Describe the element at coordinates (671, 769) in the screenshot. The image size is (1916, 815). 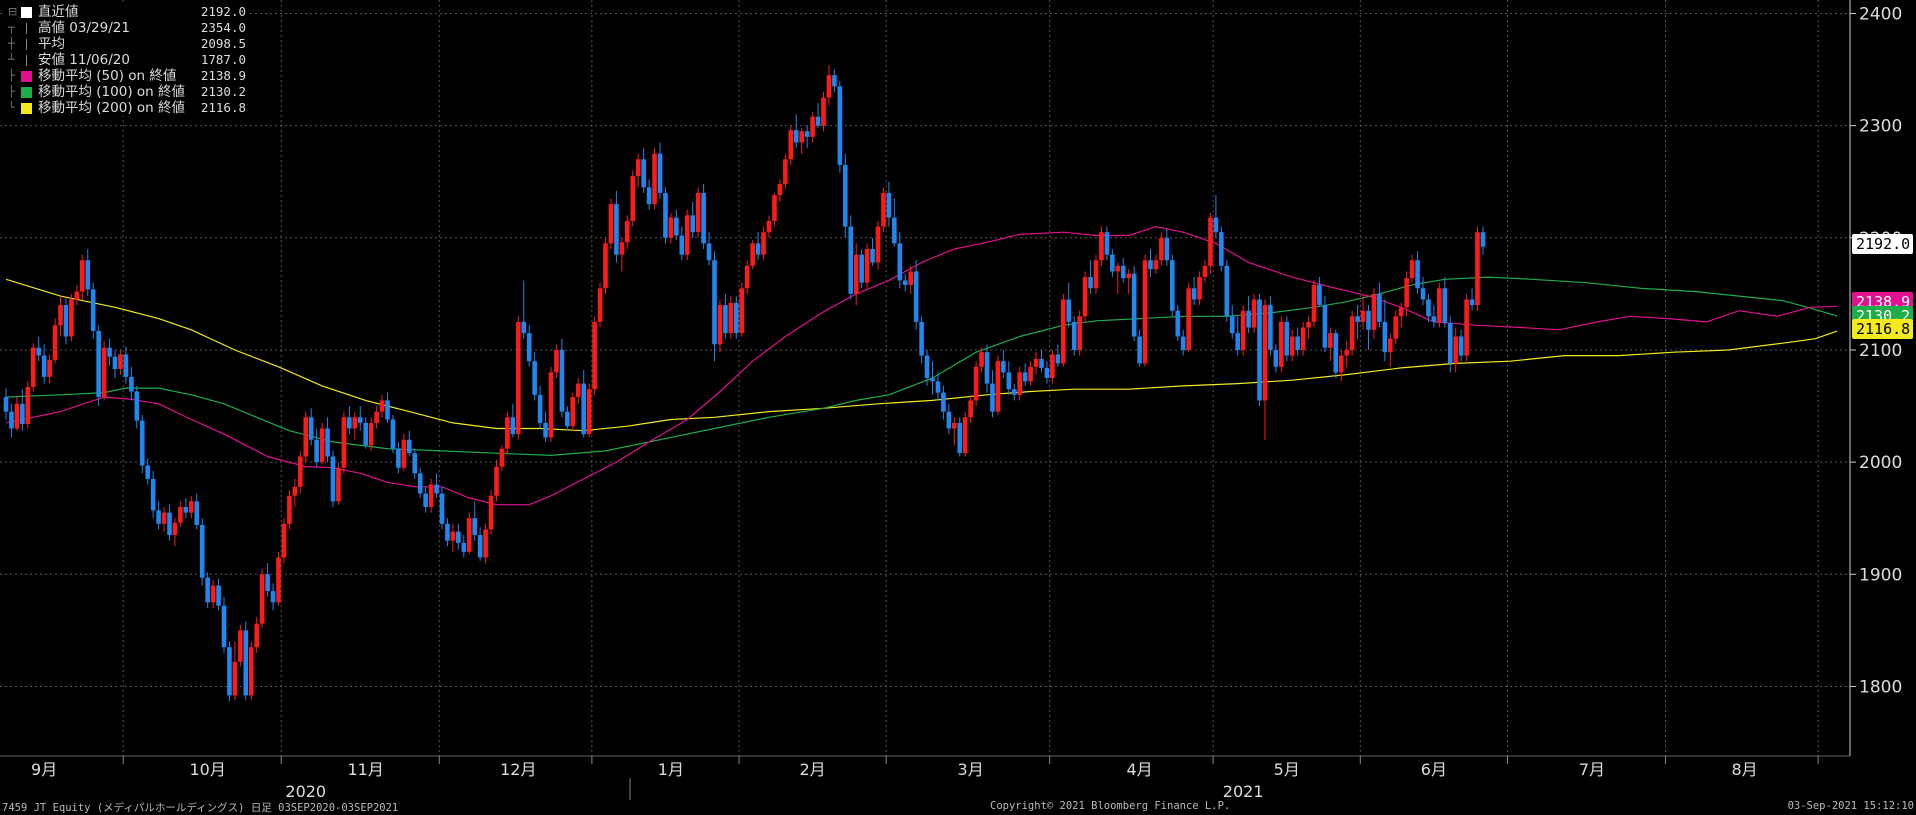
I see `x-month-label: 1月` at that location.